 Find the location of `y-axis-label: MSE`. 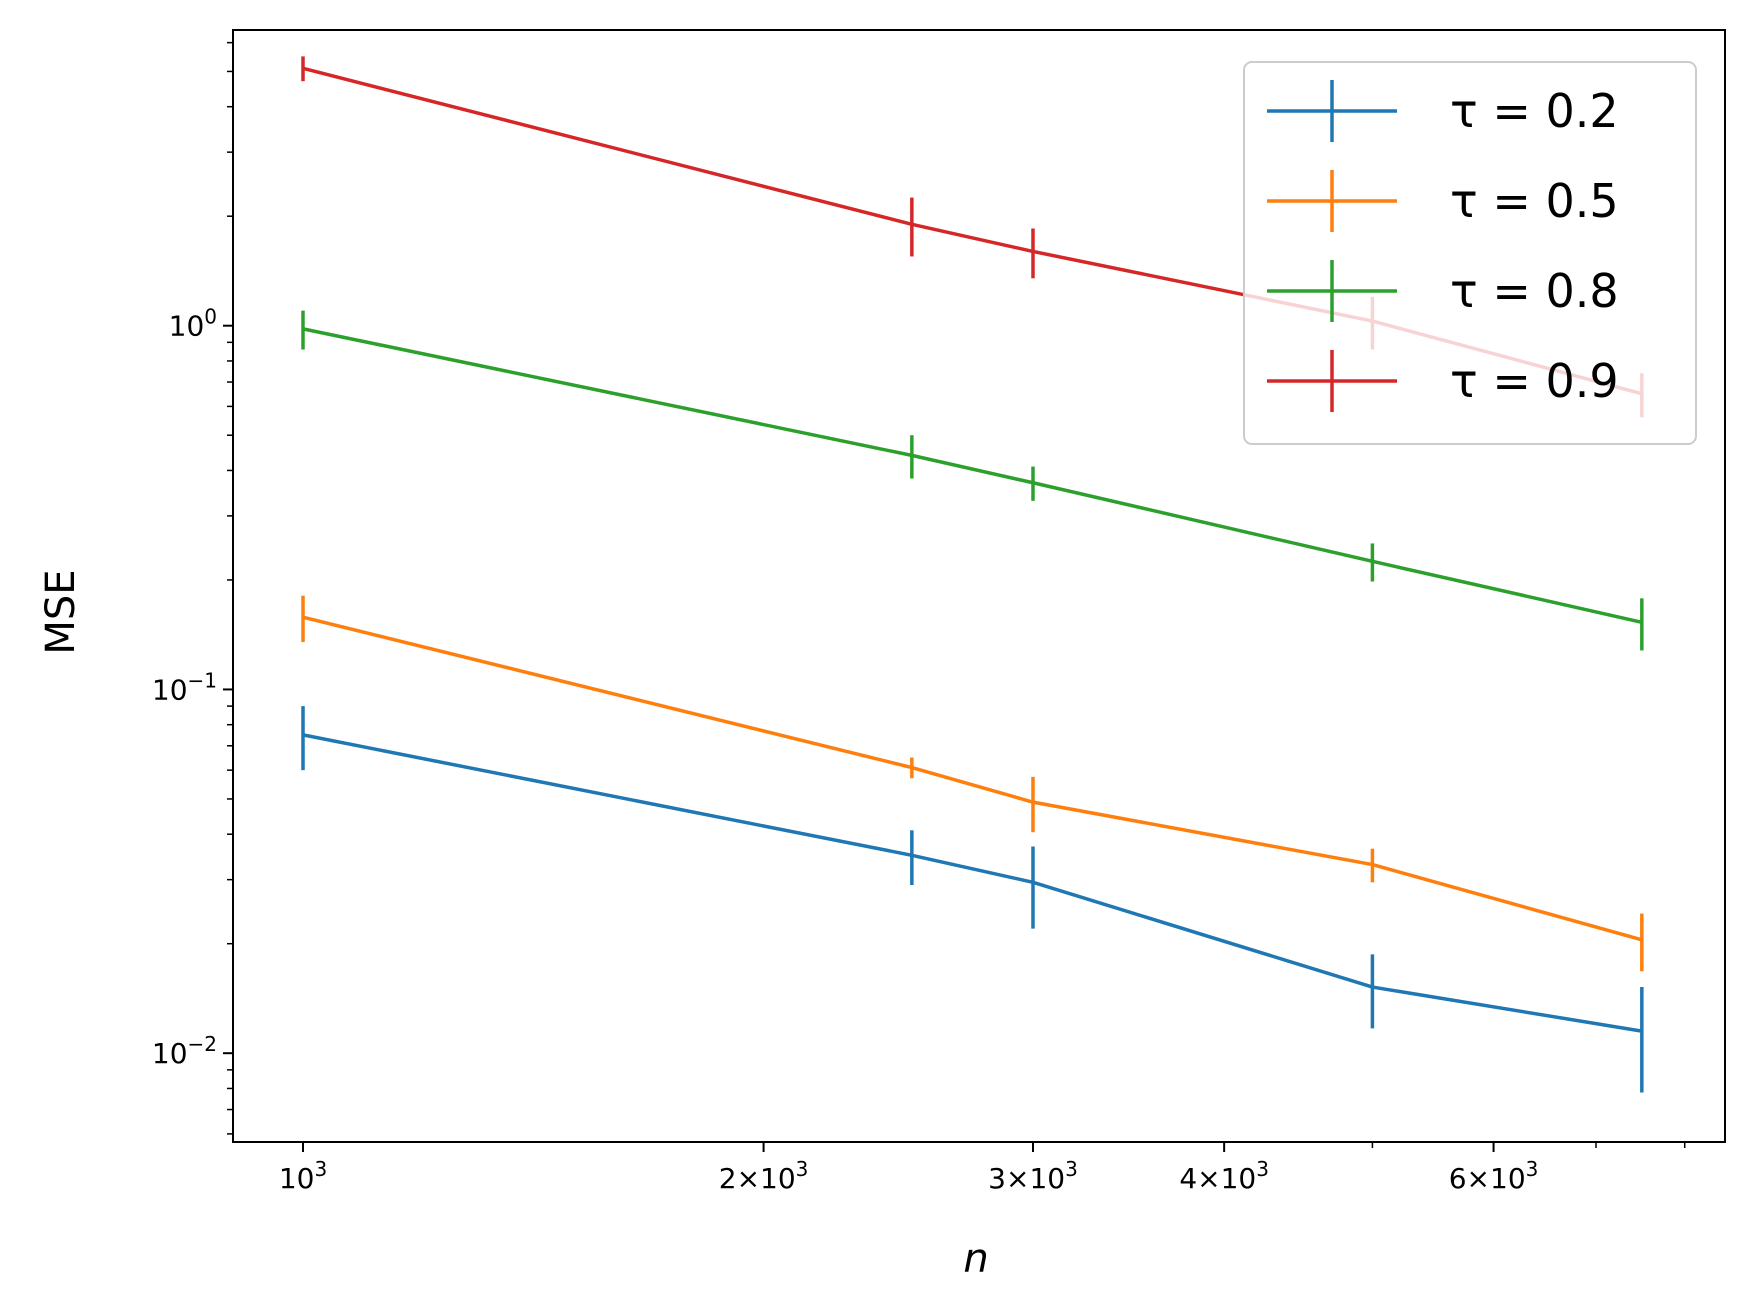

y-axis-label: MSE is located at coordinates (61, 611).